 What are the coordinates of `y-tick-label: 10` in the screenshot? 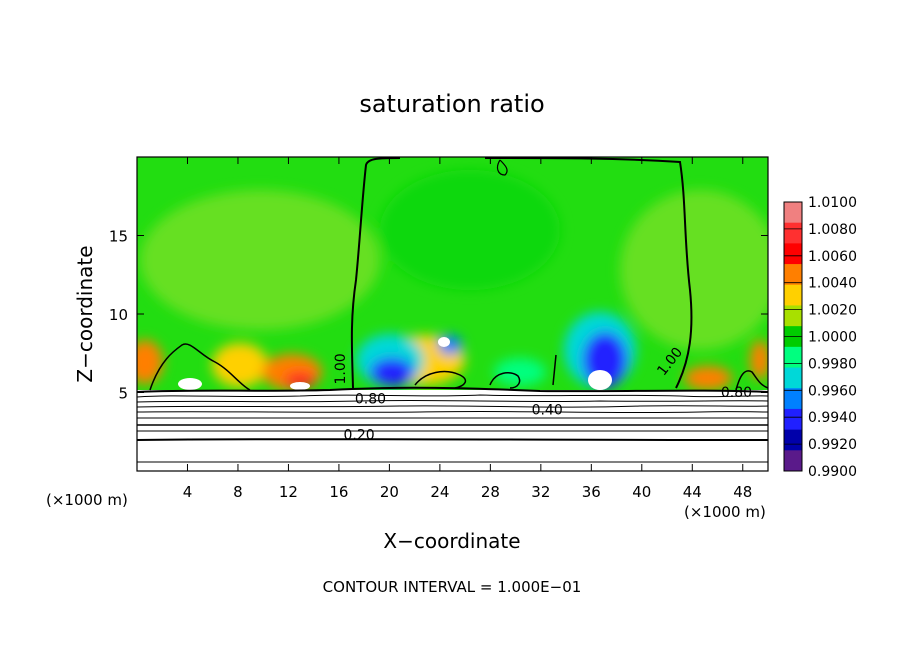 It's located at (118, 315).